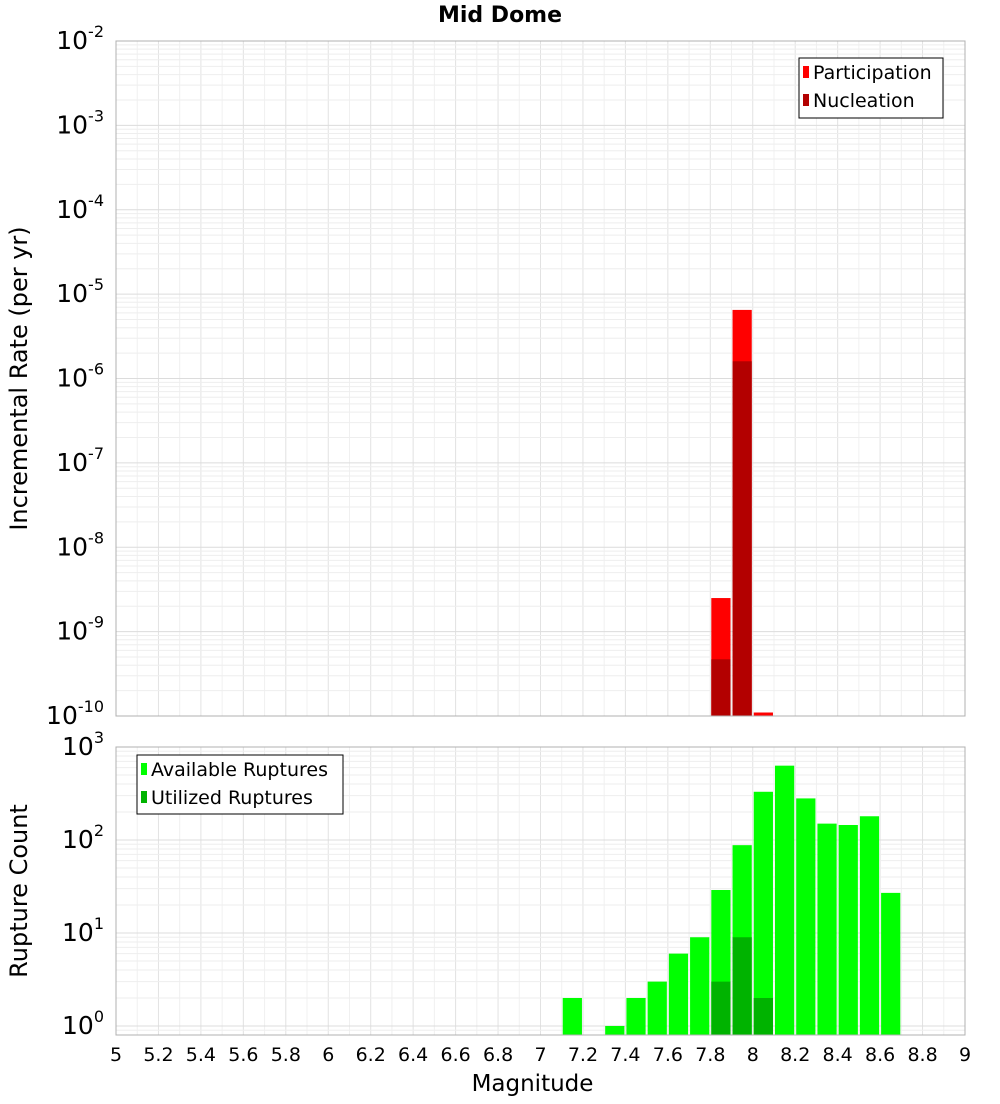 The width and height of the screenshot is (1000, 1104). Describe the element at coordinates (838, 1055) in the screenshot. I see `x-tick-label: 8.4` at that location.